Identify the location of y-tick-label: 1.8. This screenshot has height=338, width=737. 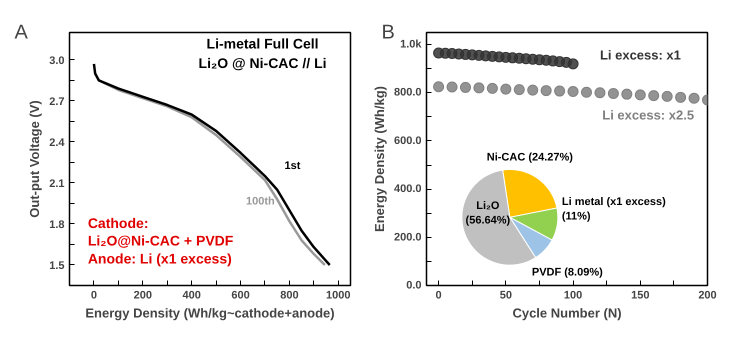
(57, 224).